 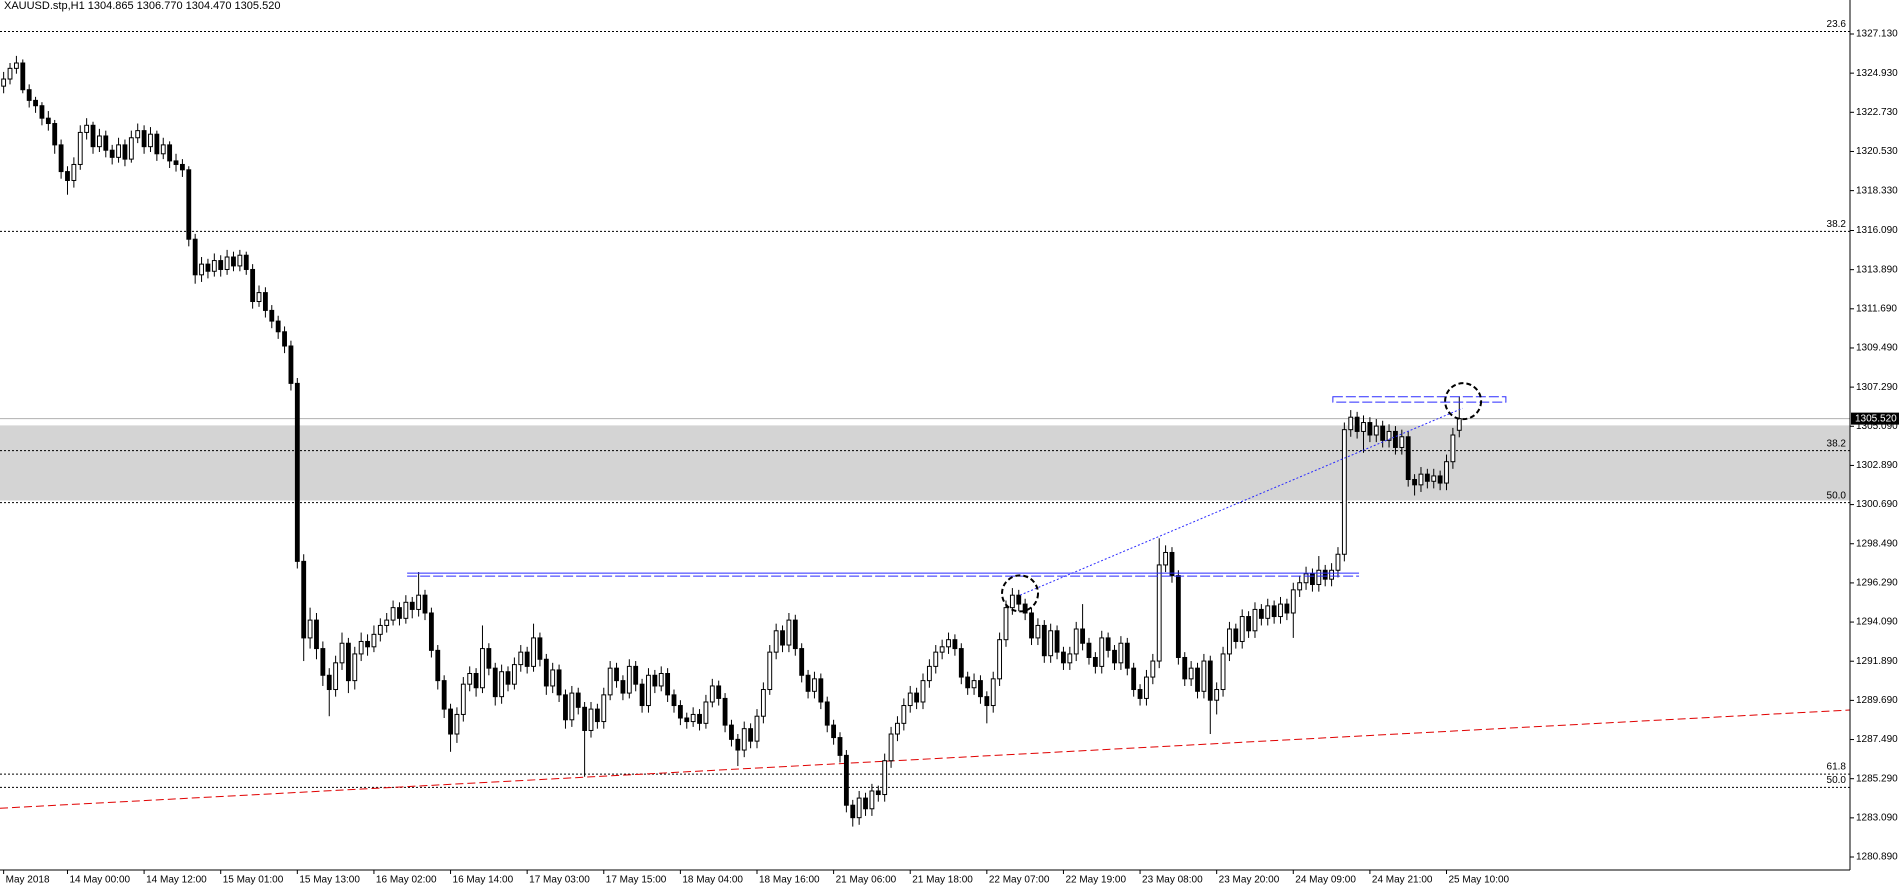 I want to click on y-tick-label: 1283.090, so click(x=1877, y=817).